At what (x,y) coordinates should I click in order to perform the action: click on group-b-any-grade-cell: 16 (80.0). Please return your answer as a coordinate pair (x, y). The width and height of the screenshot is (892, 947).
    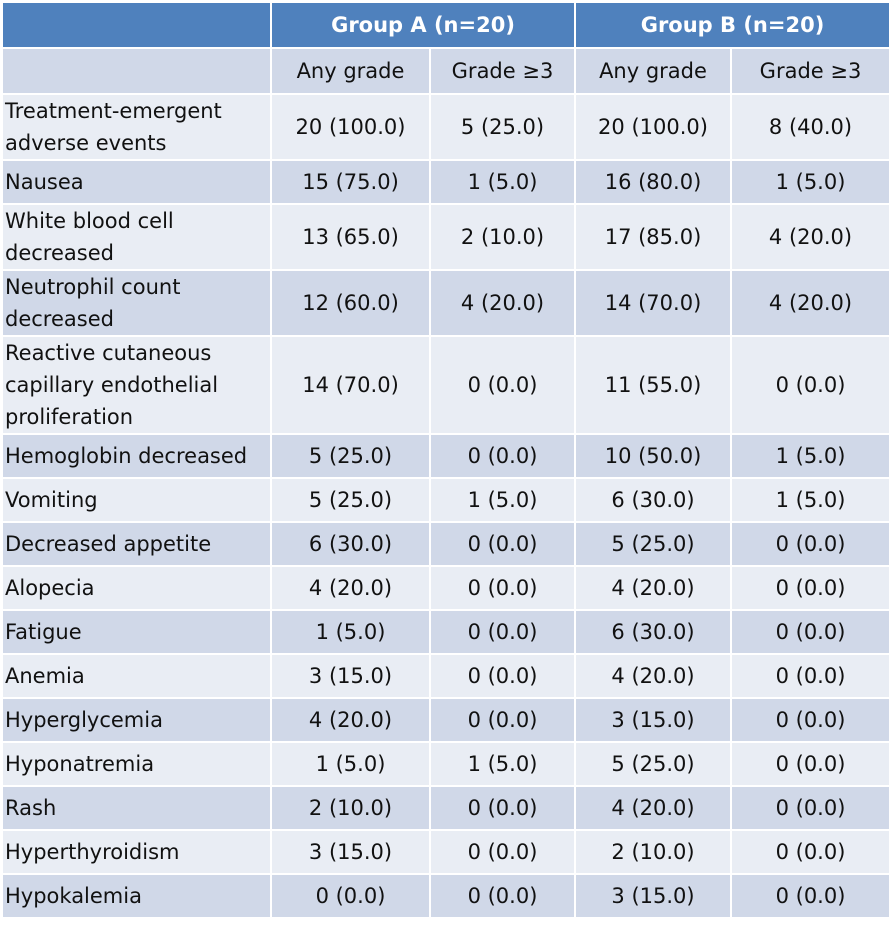
    Looking at the image, I should click on (653, 182).